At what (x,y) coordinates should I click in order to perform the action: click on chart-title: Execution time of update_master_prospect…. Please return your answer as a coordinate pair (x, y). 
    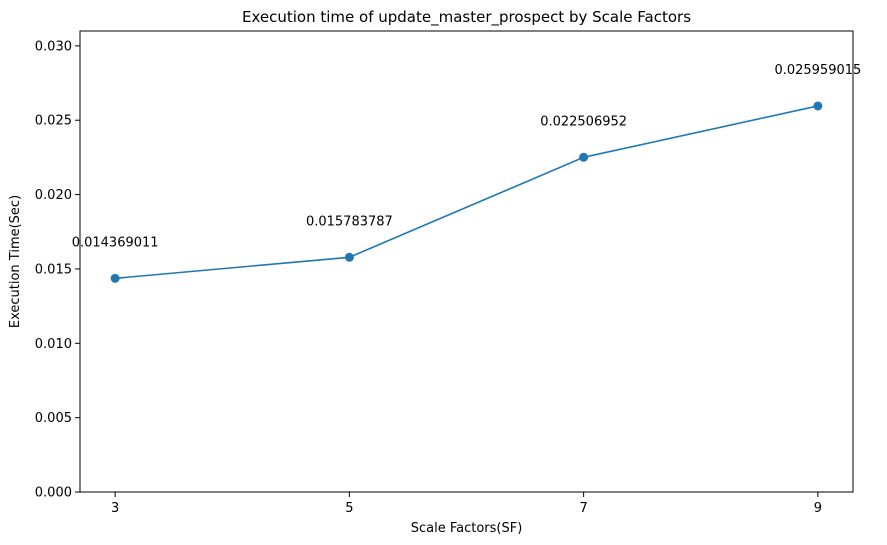
    Looking at the image, I should click on (466, 17).